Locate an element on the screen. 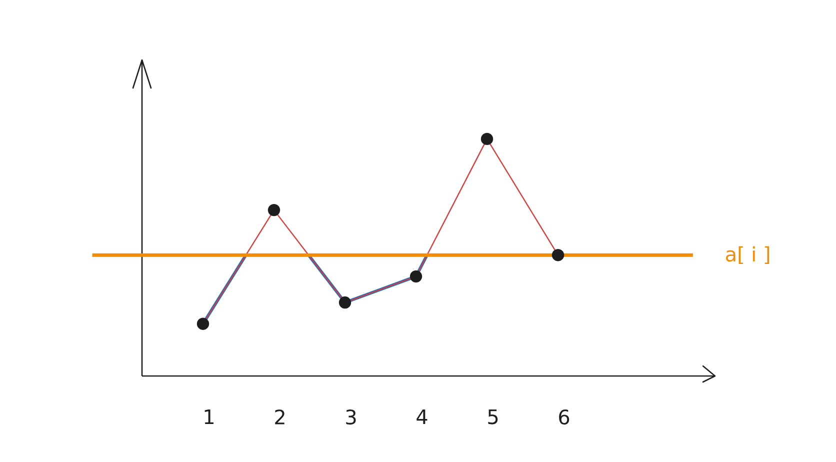  x-tick-label: 2 is located at coordinates (279, 417).